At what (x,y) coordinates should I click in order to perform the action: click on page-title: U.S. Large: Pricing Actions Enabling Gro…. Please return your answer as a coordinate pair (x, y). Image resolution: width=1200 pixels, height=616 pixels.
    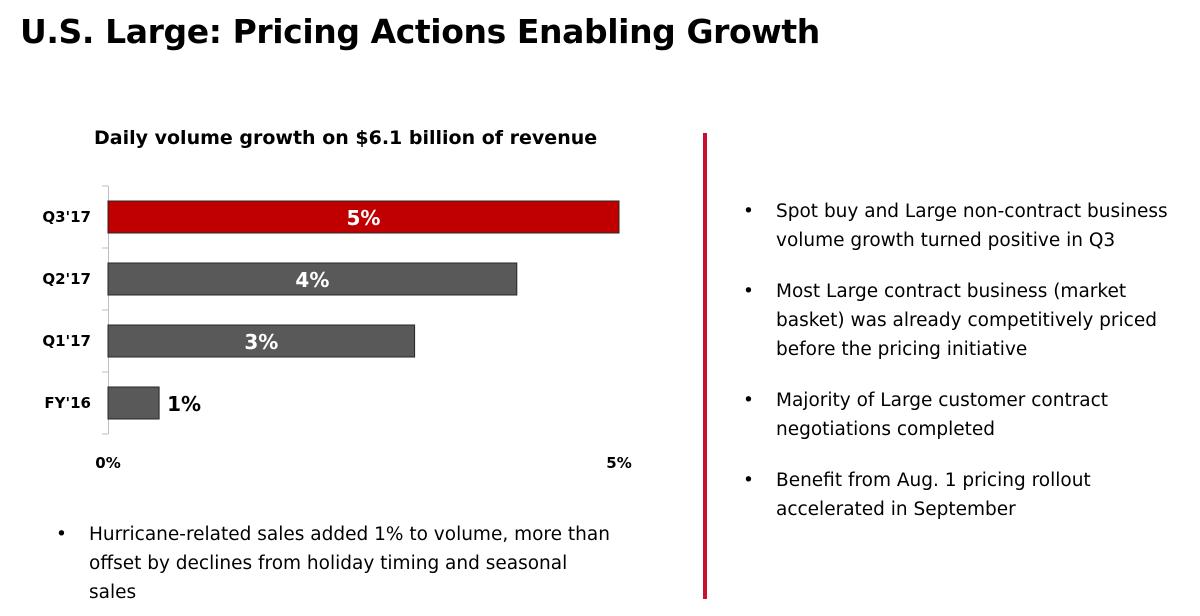
    Looking at the image, I should click on (420, 31).